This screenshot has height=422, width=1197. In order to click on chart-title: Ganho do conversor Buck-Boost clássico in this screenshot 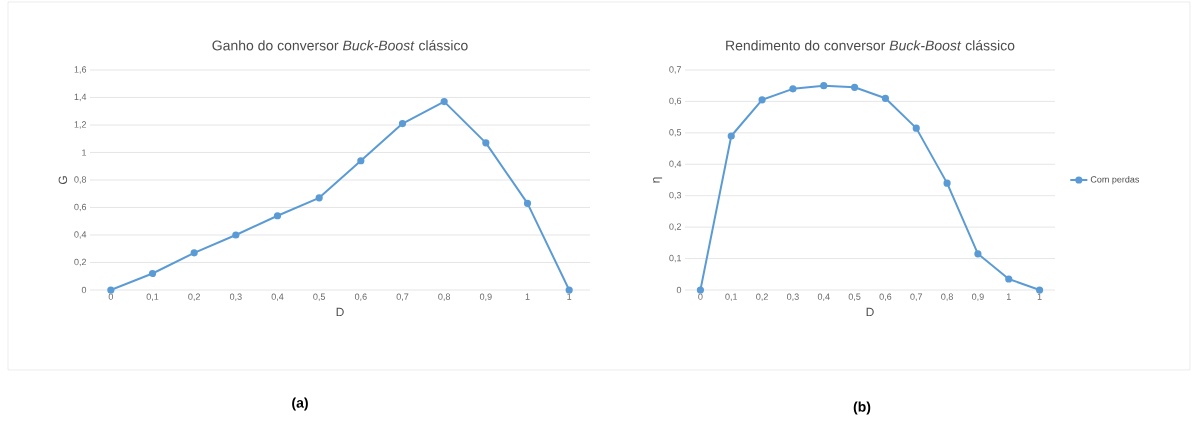, I will do `click(340, 45)`.